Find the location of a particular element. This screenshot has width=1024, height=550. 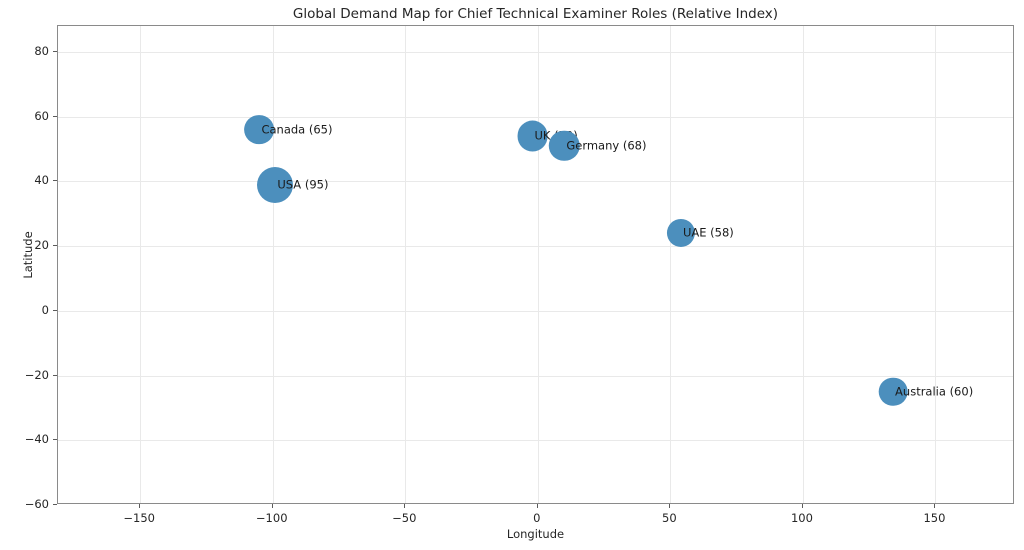

x-tick-label: −150 is located at coordinates (139, 518).